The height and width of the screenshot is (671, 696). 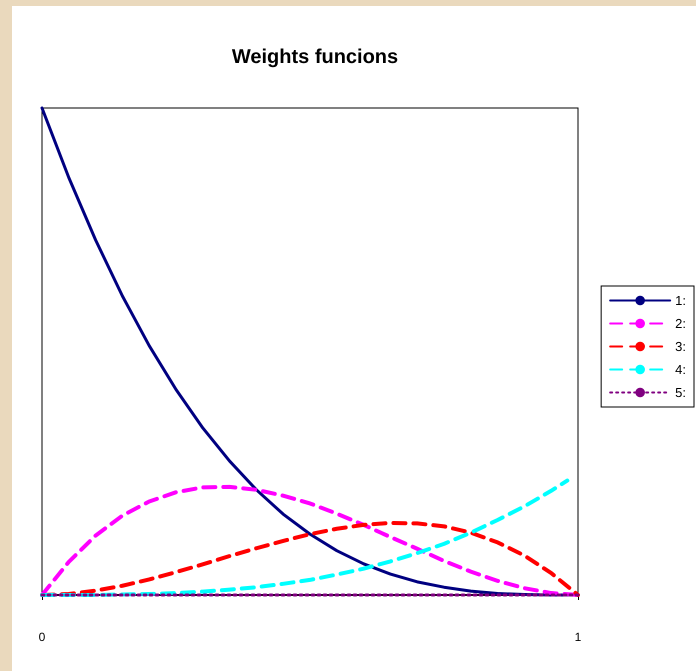 What do you see at coordinates (680, 346) in the screenshot?
I see `legend-label: 3:` at bounding box center [680, 346].